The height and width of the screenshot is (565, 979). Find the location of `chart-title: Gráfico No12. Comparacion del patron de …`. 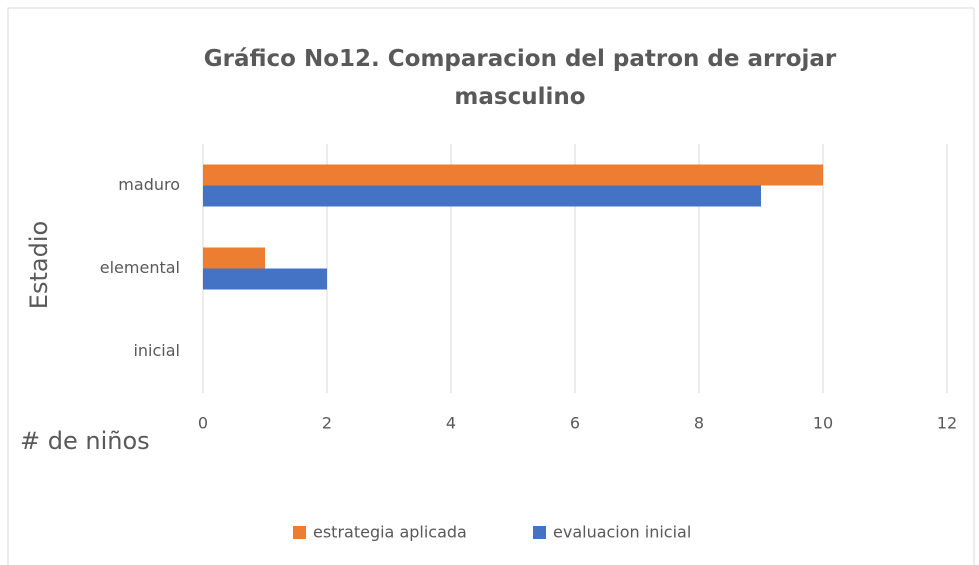

chart-title: Gráfico No12. Comparacion del patron de … is located at coordinates (520, 78).